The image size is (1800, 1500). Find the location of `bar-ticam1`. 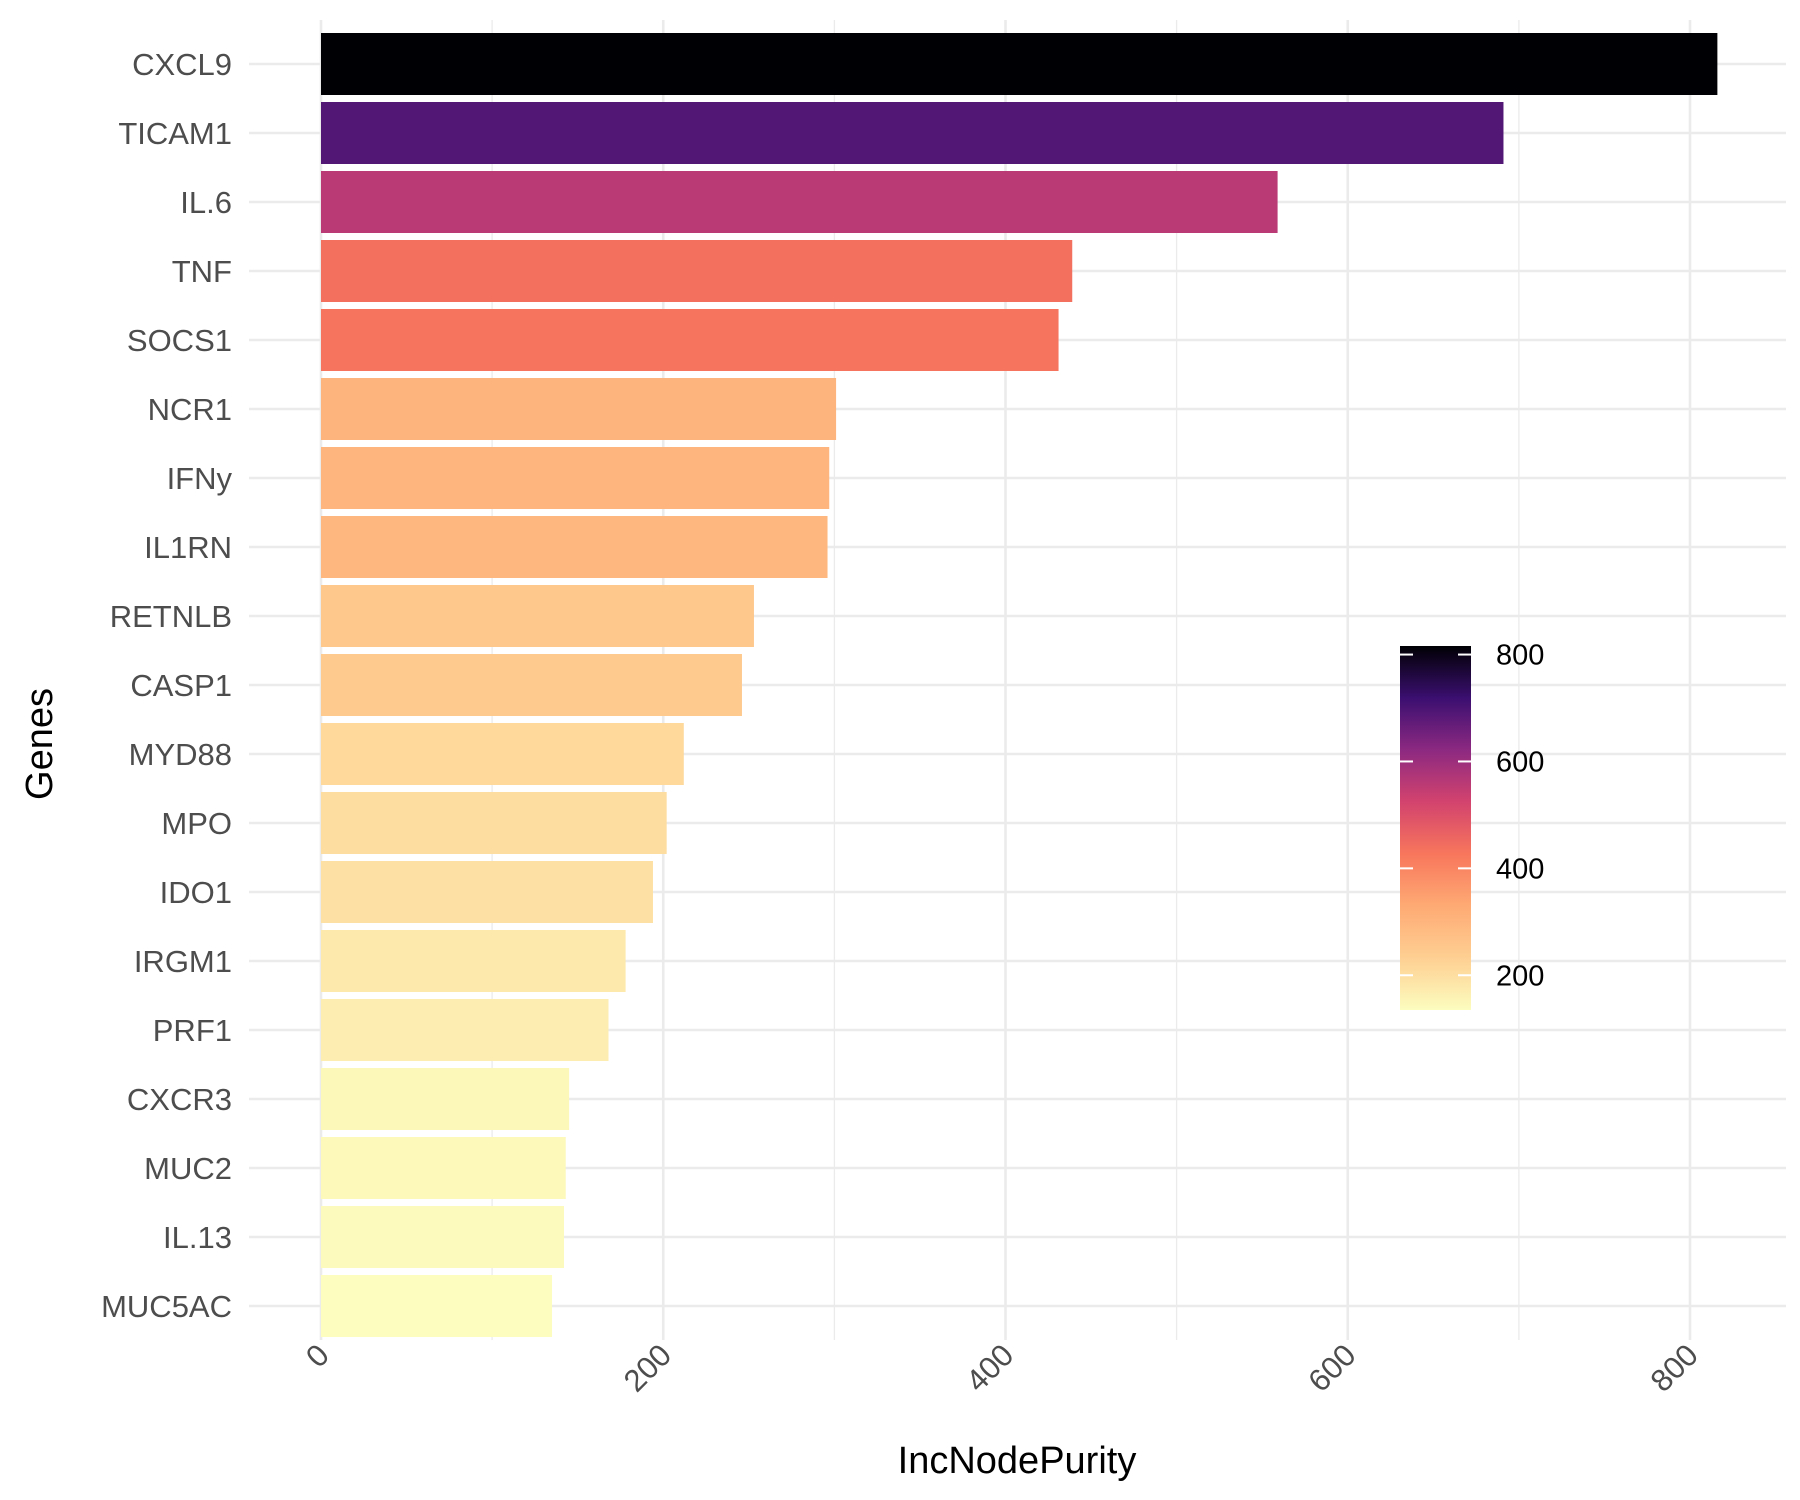

bar-ticam1 is located at coordinates (912, 133).